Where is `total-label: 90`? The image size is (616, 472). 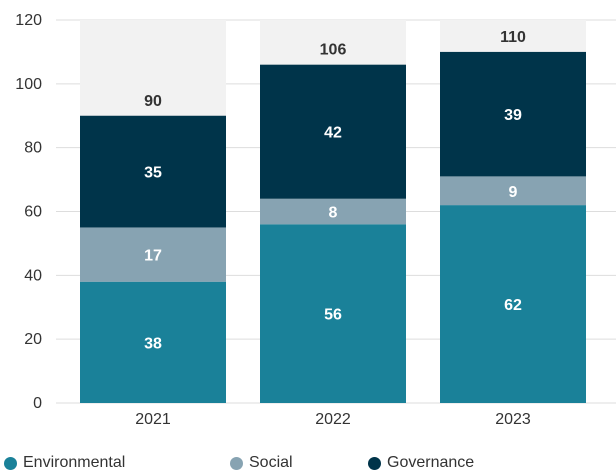
total-label: 90 is located at coordinates (153, 101).